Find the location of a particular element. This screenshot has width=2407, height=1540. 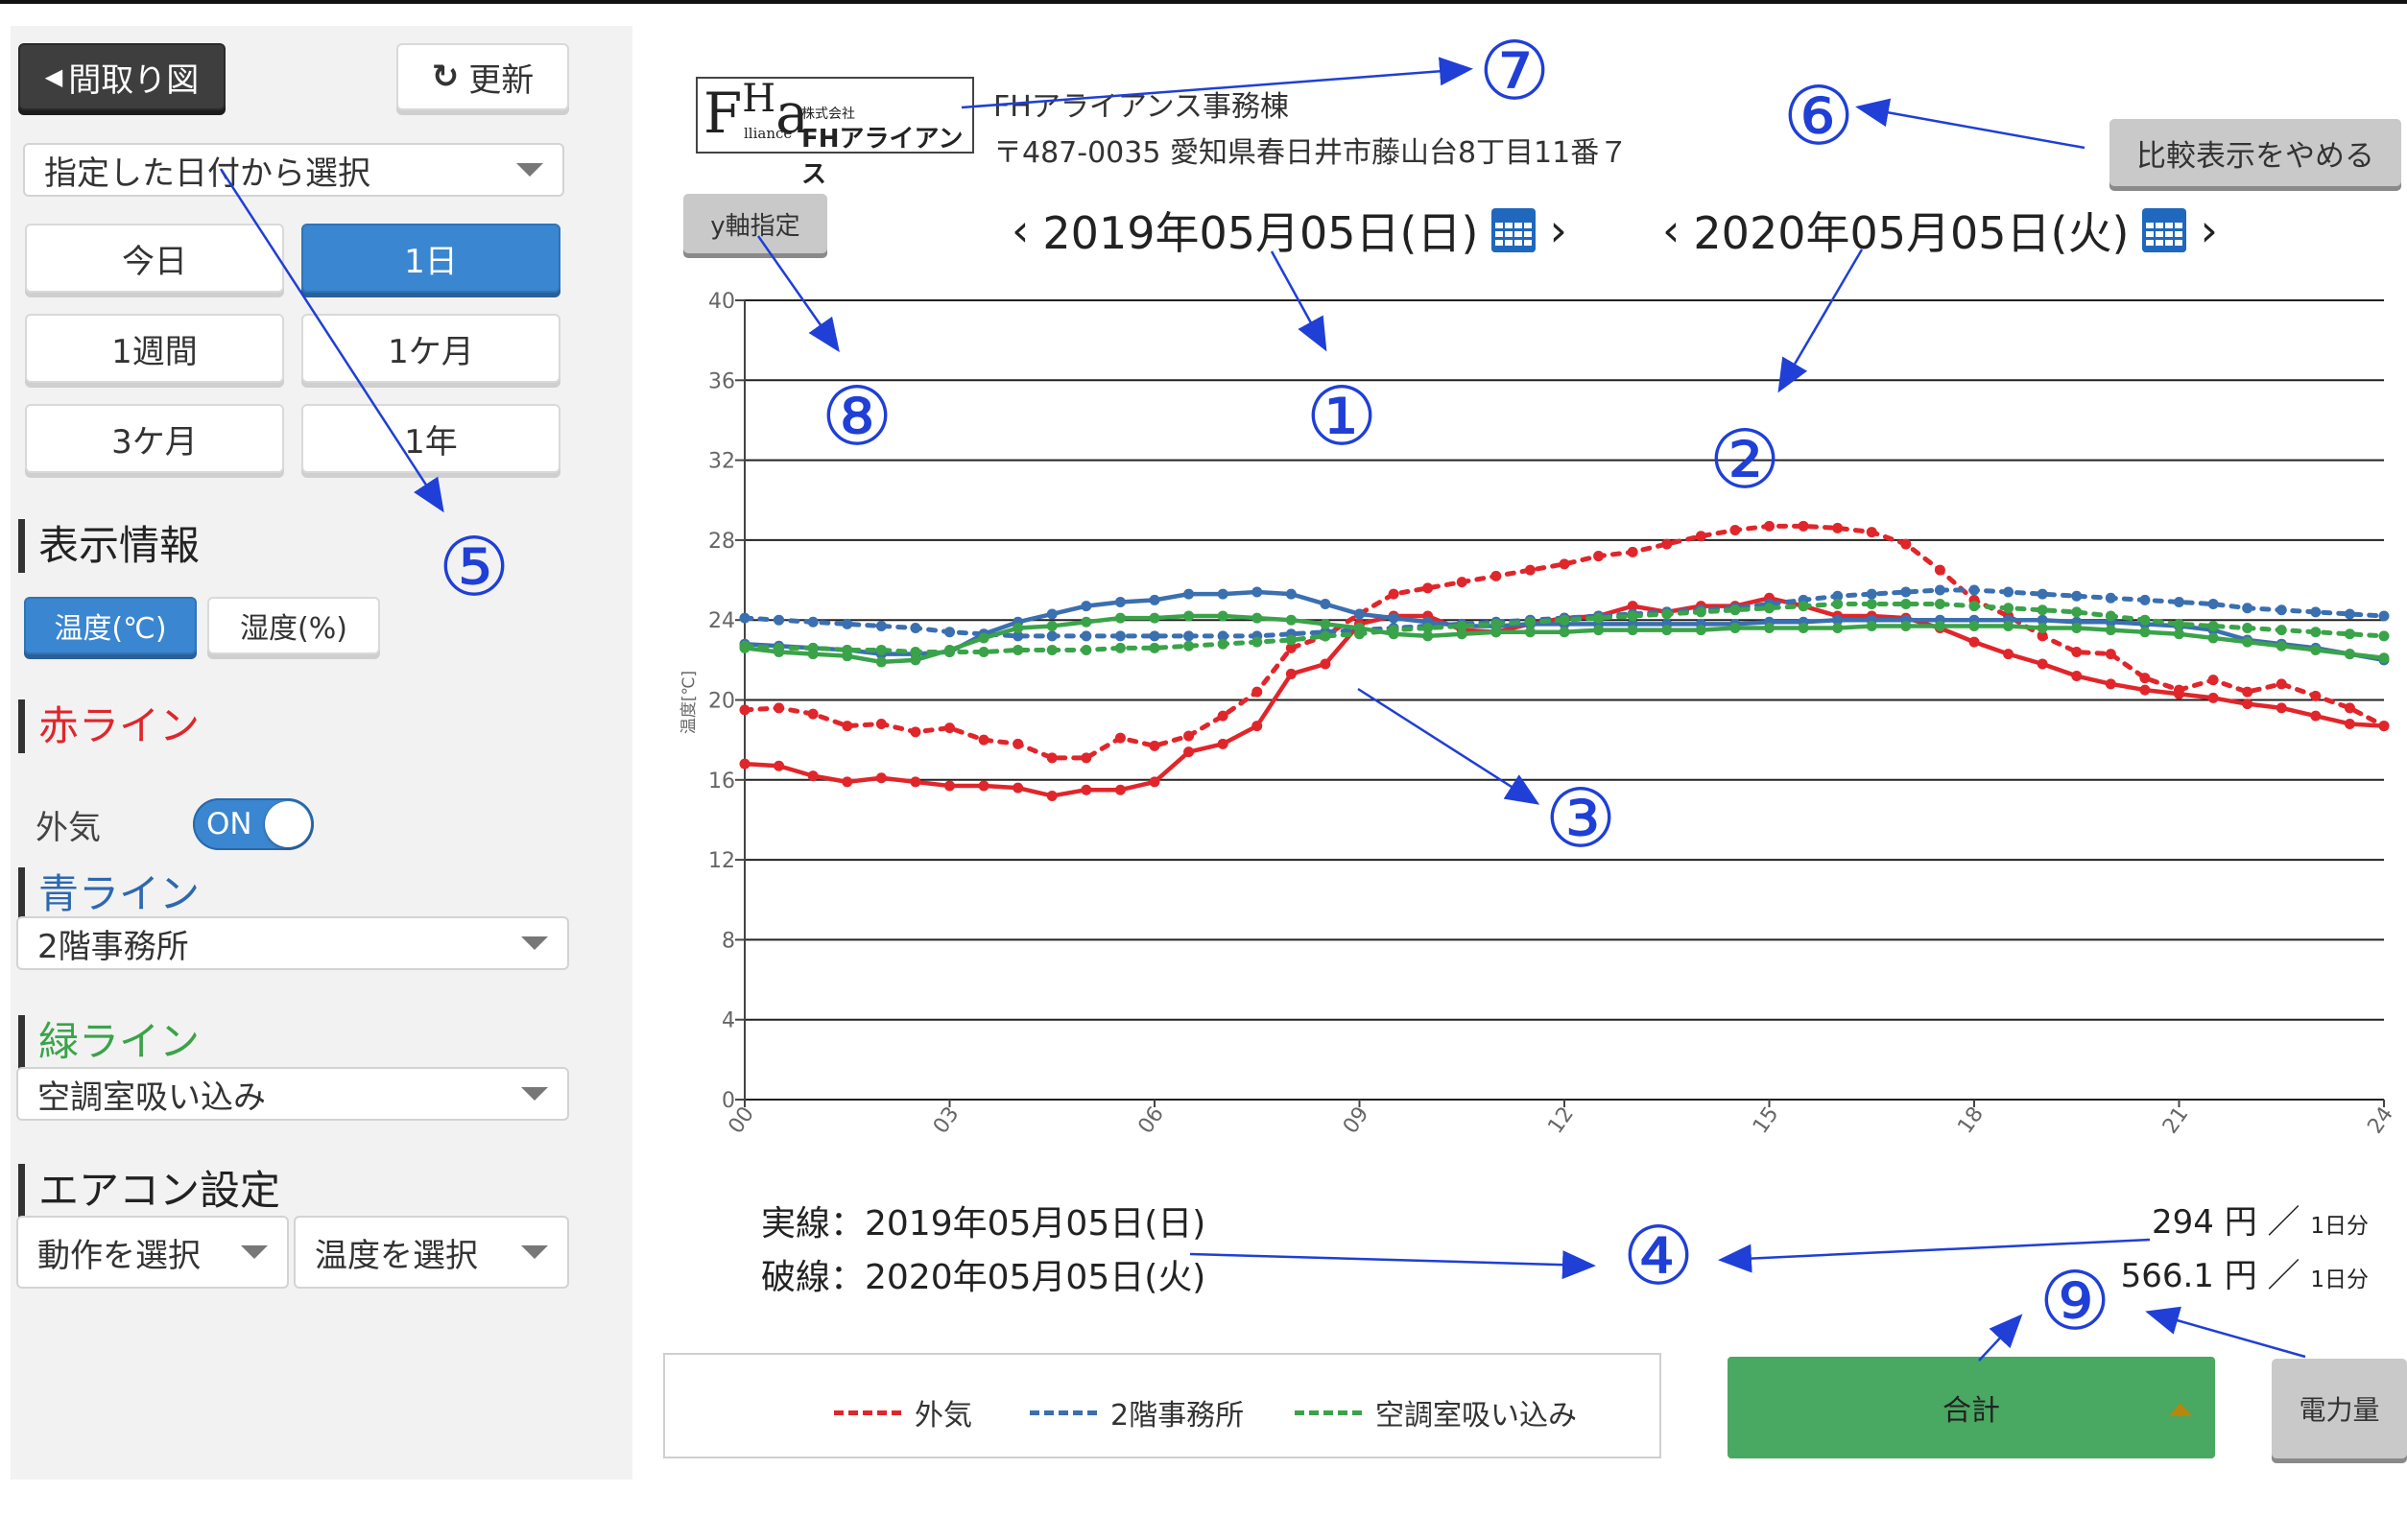

aircon-temperature-select: 温度を選択 is located at coordinates (431, 1252).